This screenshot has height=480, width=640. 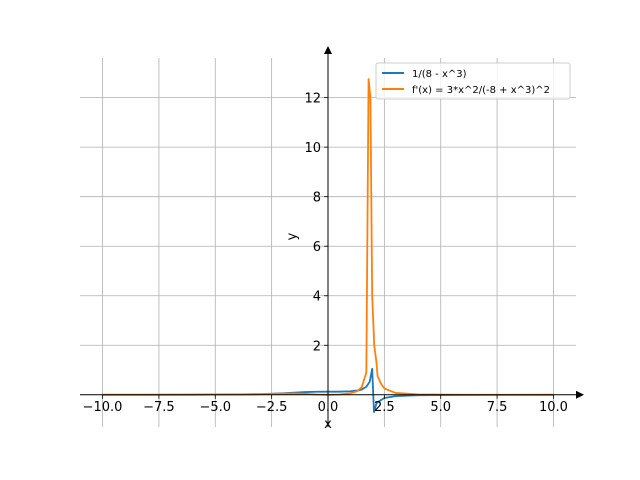 What do you see at coordinates (272, 407) in the screenshot?
I see `x-tick-label: −2.5` at bounding box center [272, 407].